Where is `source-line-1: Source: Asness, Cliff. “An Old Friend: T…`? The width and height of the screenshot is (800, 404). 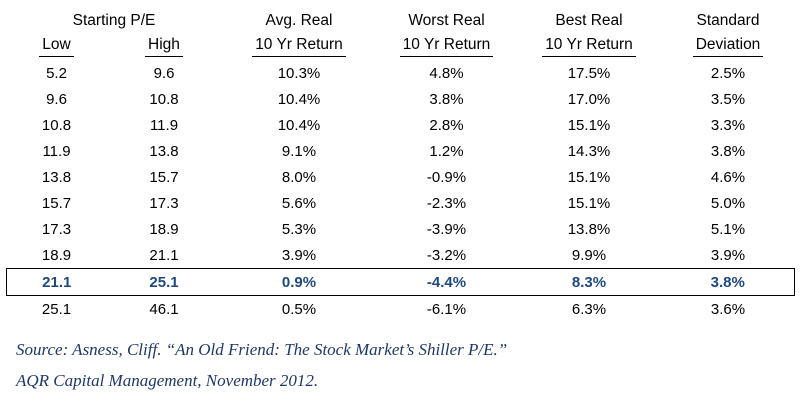 source-line-1: Source: Asness, Cliff. “An Old Friend: T… is located at coordinates (262, 349).